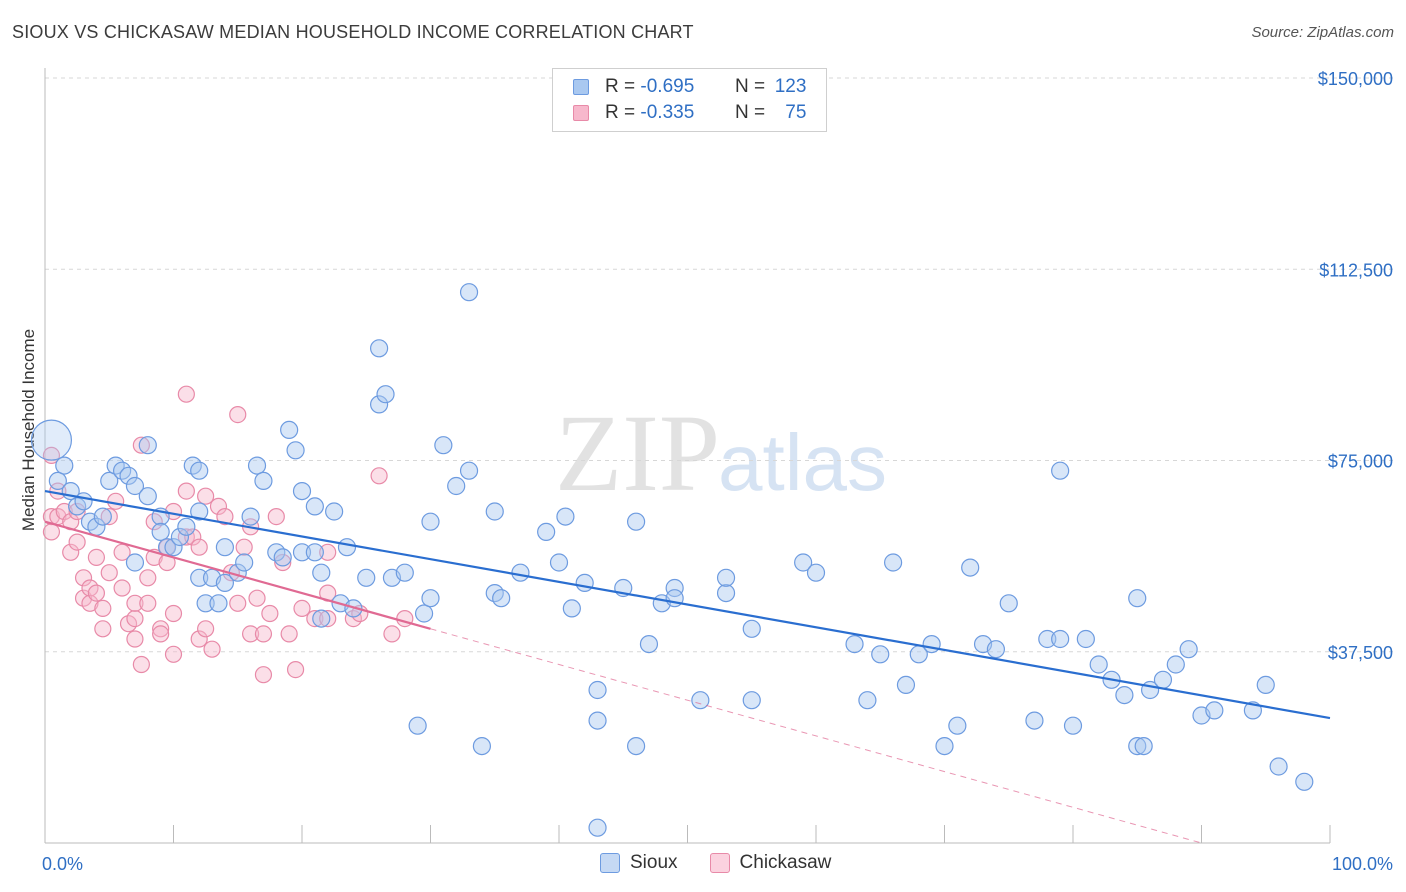 Image resolution: width=1406 pixels, height=892 pixels. Describe the element at coordinates (1355, 79) in the screenshot. I see `y-tick-label: $150,000` at that location.